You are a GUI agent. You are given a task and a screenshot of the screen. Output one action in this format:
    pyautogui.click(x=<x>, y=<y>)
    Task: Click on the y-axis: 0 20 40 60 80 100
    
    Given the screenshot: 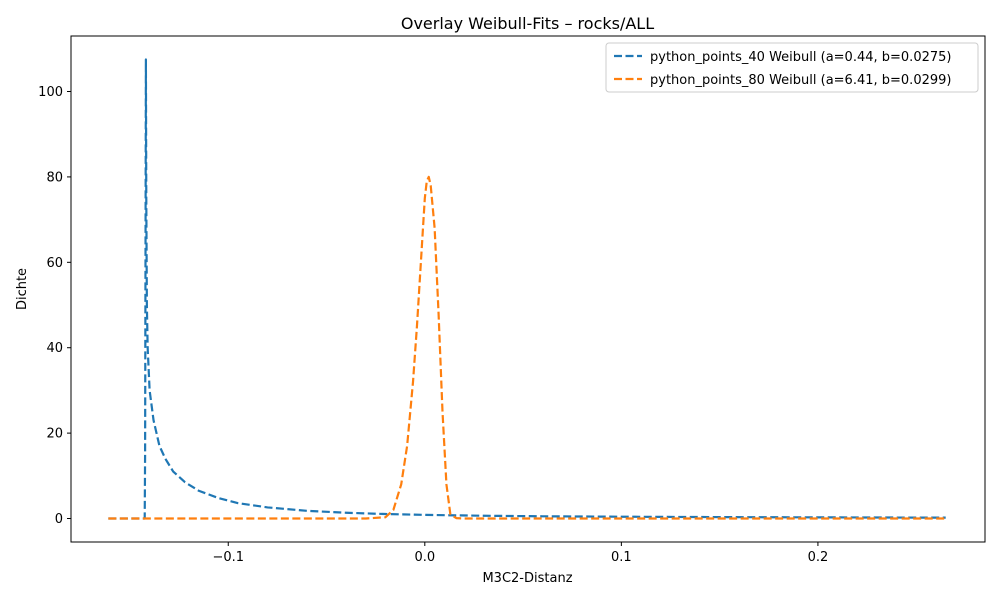 What is the action you would take?
    pyautogui.click(x=54, y=306)
    